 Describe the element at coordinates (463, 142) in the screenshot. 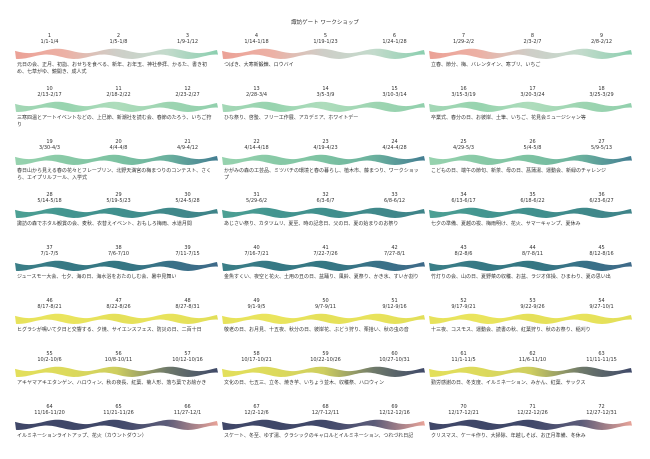

I see `week-number: 25` at that location.